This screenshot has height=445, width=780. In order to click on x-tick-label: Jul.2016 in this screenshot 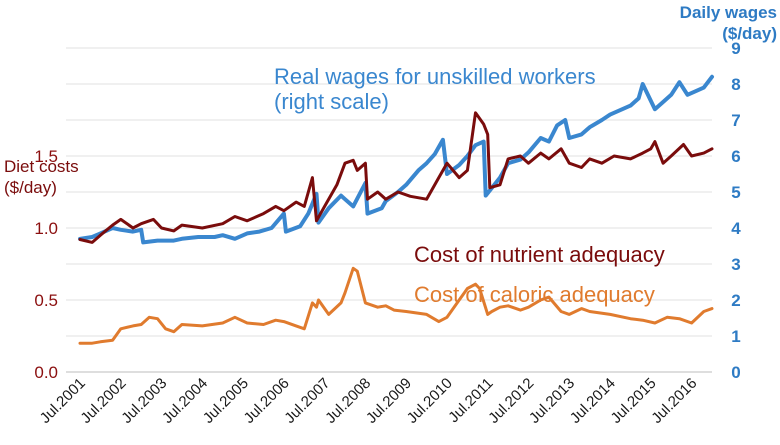, I will do `click(674, 401)`.